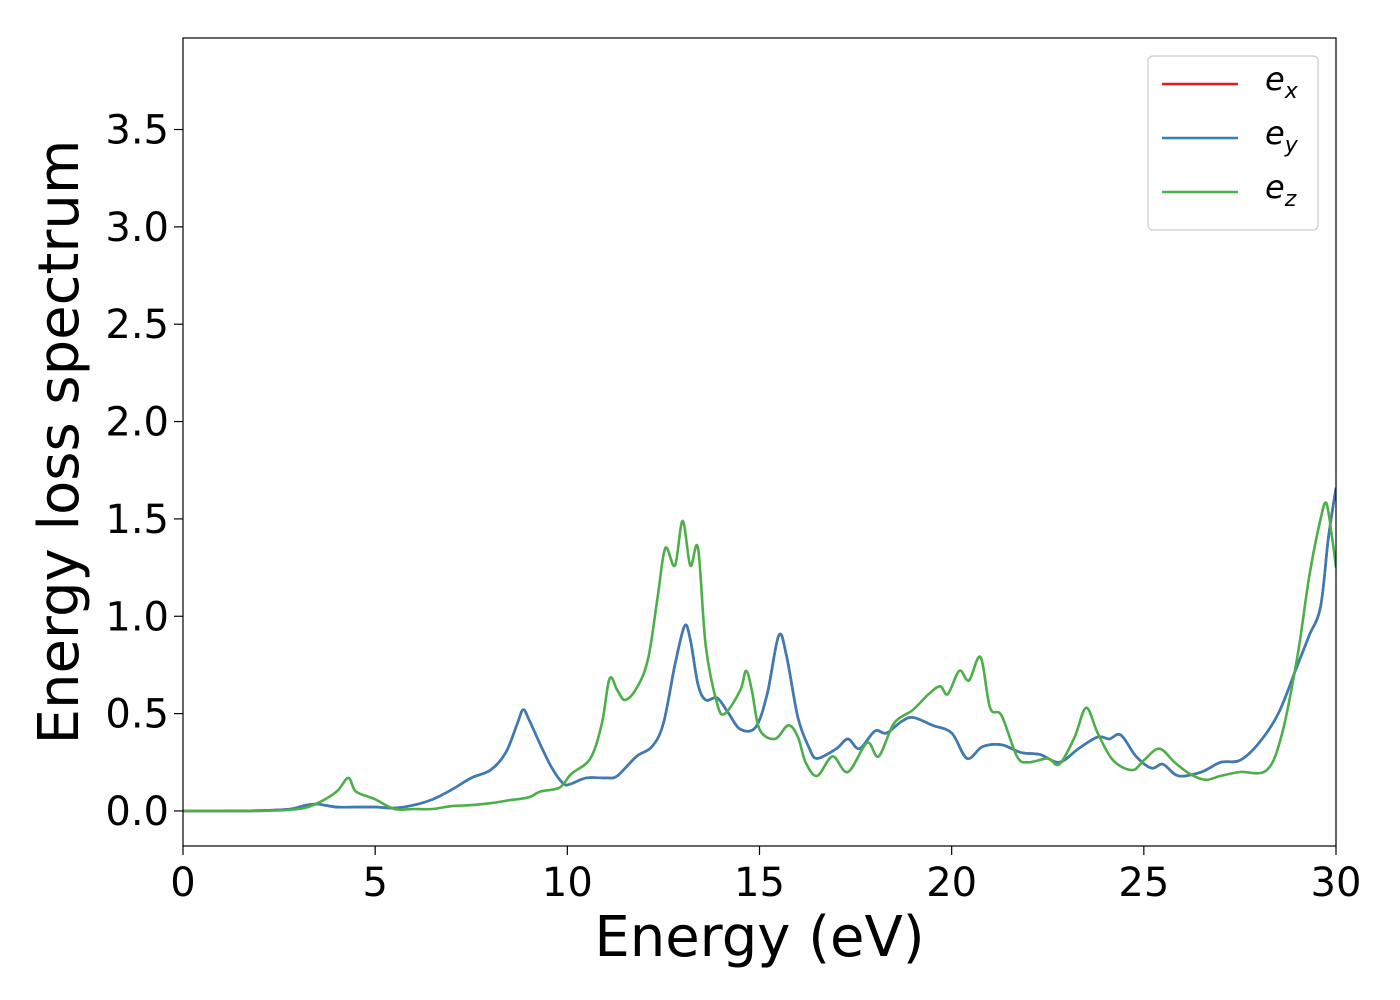 This screenshot has width=1400, height=1000. Describe the element at coordinates (1282, 82) in the screenshot. I see `legend-label: ex` at that location.